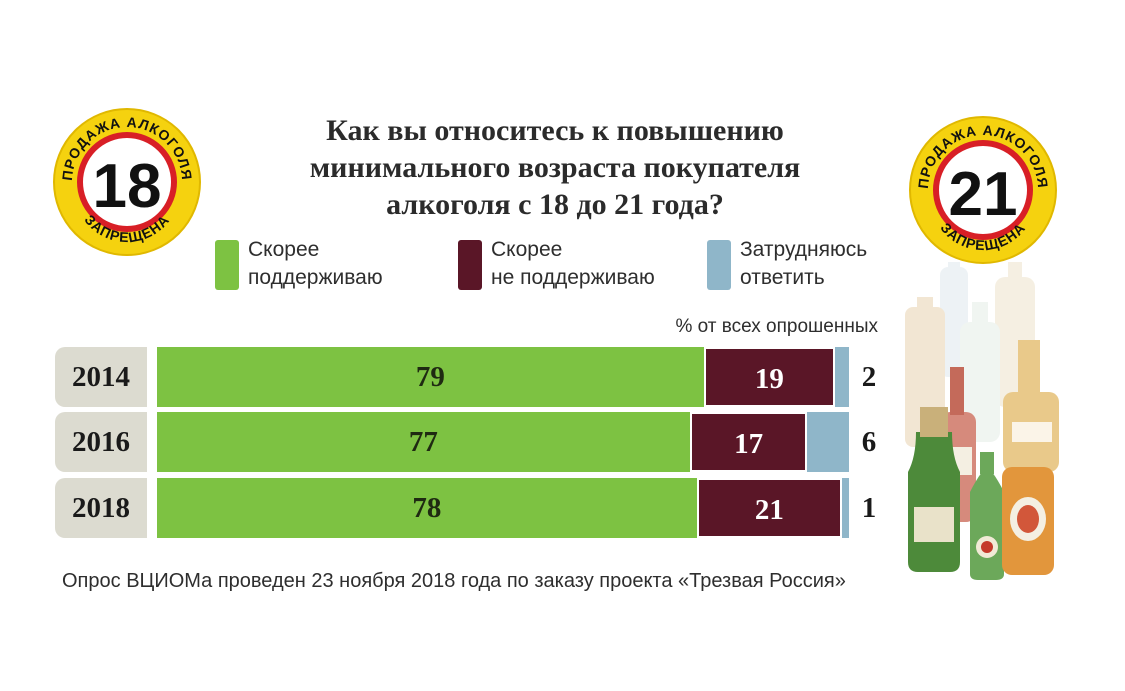 This screenshot has width=1125, height=691. I want to click on unit-note: % от всех опрошенных, so click(776, 326).